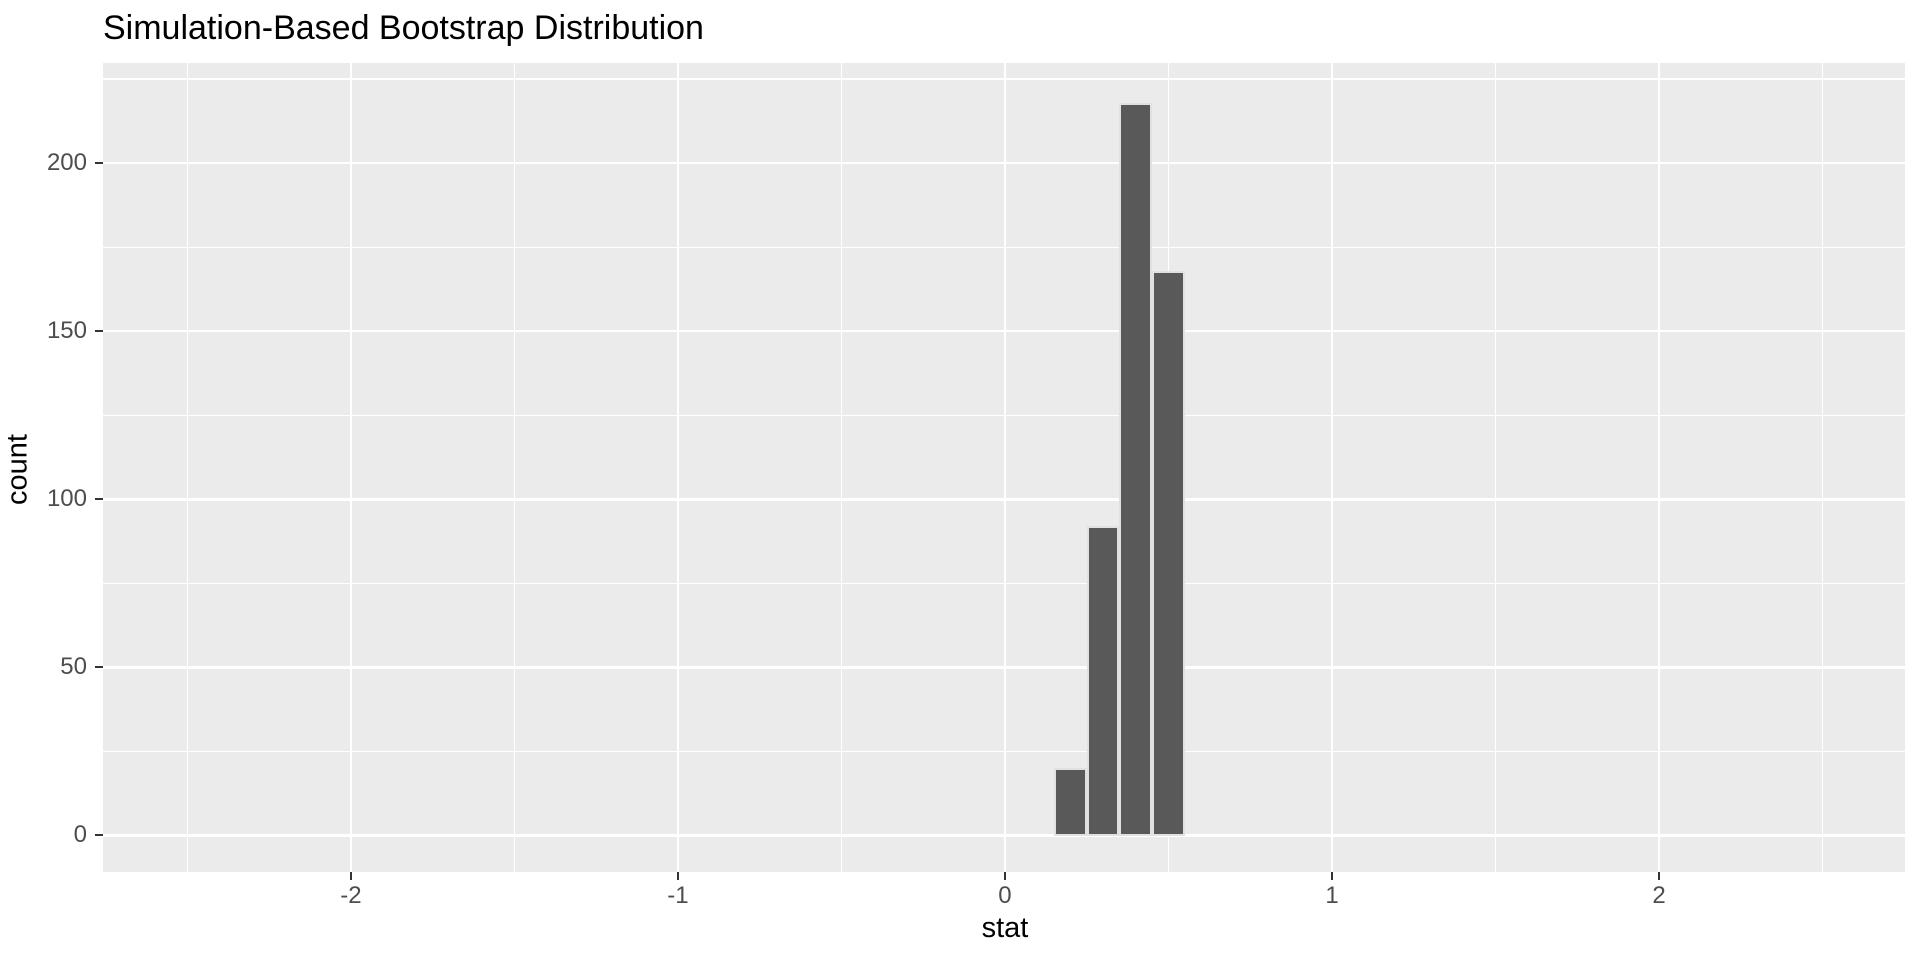  Describe the element at coordinates (403, 28) in the screenshot. I see `plot-title: Simulation-Based Bootstrap Distribution` at that location.